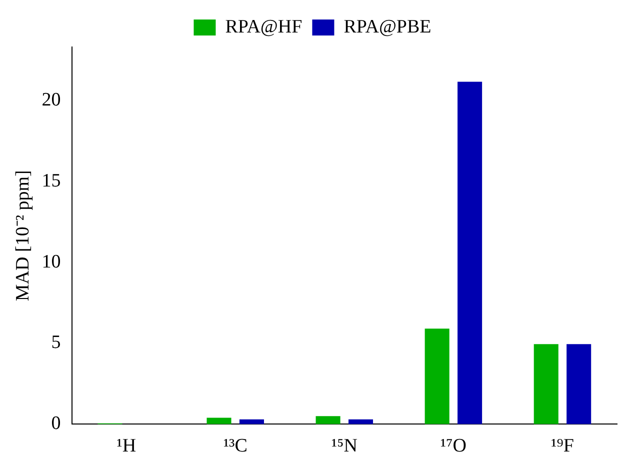 The image size is (627, 469). I want to click on legend-label: RPA@PBE, so click(388, 27).